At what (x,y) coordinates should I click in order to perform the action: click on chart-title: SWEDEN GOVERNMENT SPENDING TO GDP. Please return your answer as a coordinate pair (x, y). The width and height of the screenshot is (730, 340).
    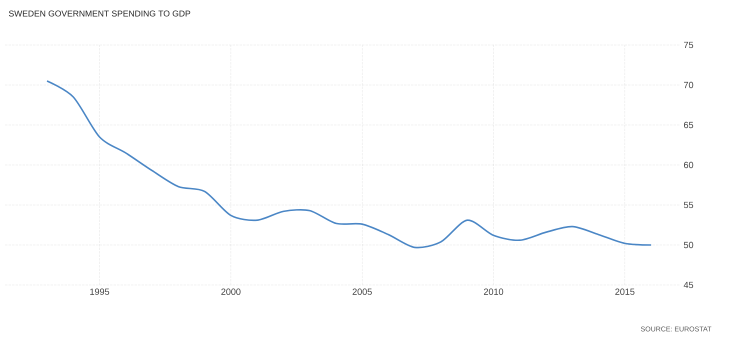
    Looking at the image, I should click on (99, 13).